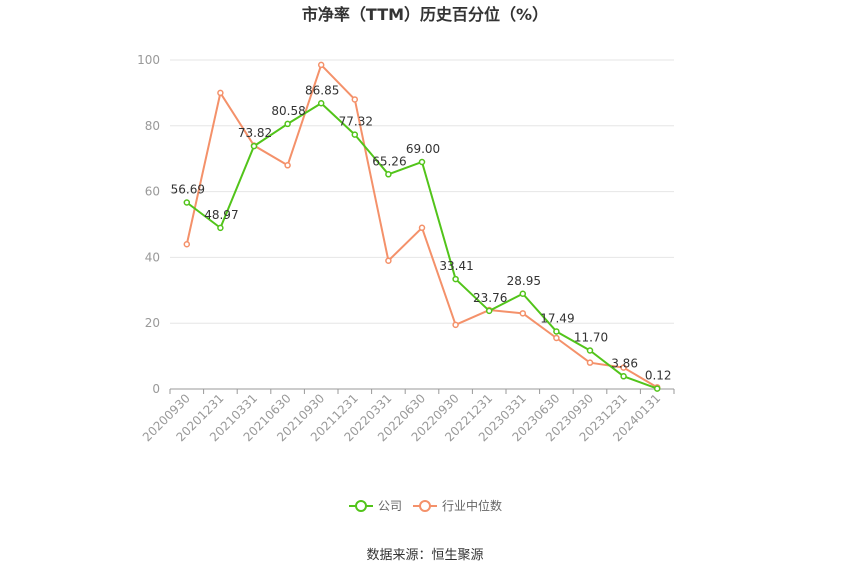 Image resolution: width=850 pixels, height=575 pixels. I want to click on data-label: 3.86, so click(624, 363).